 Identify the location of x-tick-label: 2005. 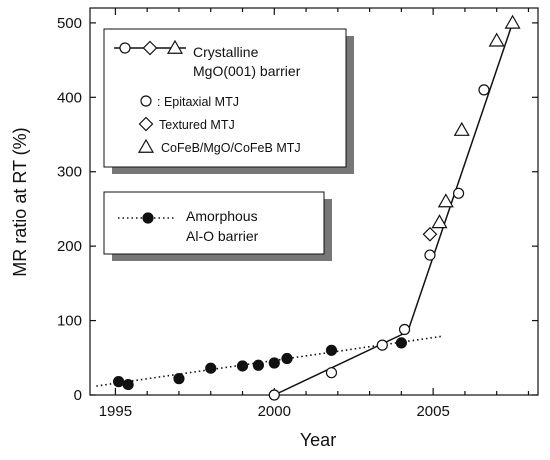
(432, 411).